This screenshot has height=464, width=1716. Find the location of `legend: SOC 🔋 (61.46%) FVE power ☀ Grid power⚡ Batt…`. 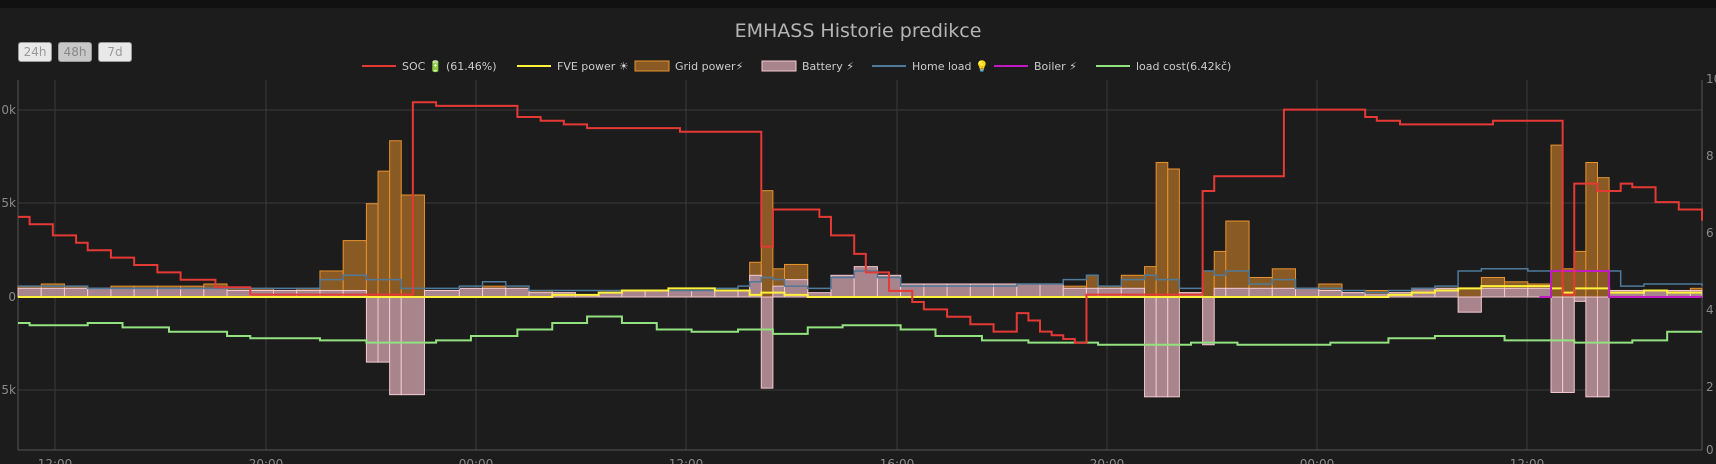

legend: SOC 🔋 (61.46%) FVE power ☀ Grid power⚡ Batt… is located at coordinates (796, 66).